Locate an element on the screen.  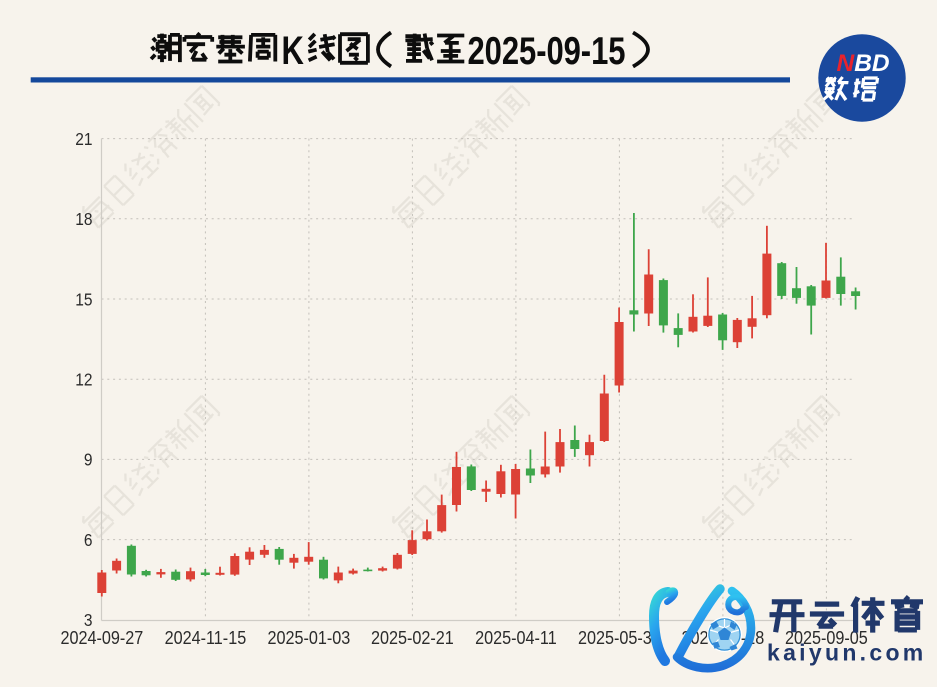
svg-text: 2025-04-11 is located at coordinates (516, 637).